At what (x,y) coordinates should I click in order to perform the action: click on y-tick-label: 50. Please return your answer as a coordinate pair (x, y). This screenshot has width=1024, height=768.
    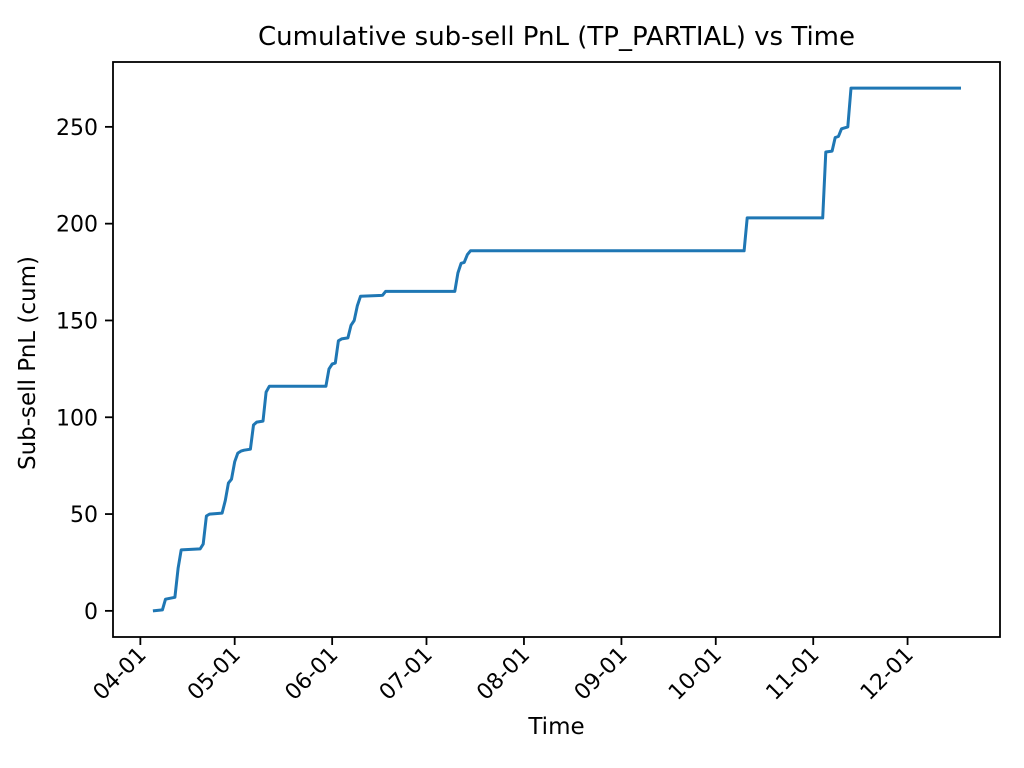
    Looking at the image, I should click on (84, 515).